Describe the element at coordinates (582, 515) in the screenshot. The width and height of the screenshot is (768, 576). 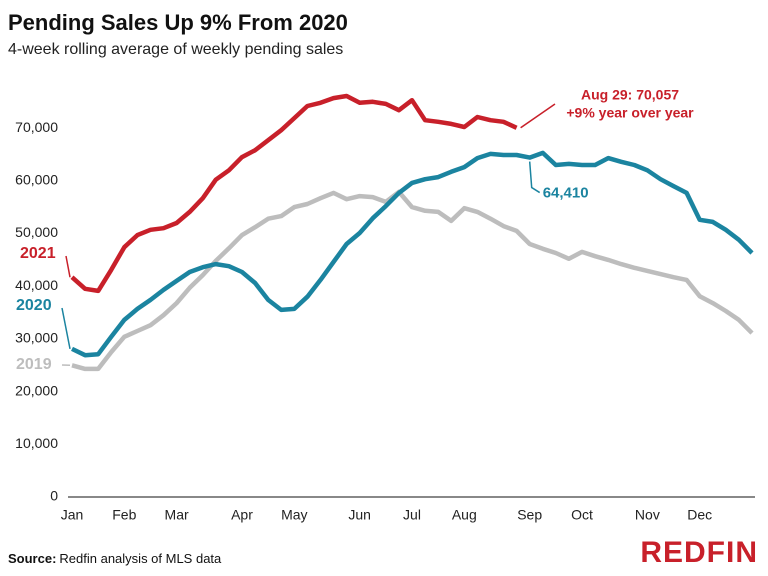
I see `x-tick-label: Oct` at that location.